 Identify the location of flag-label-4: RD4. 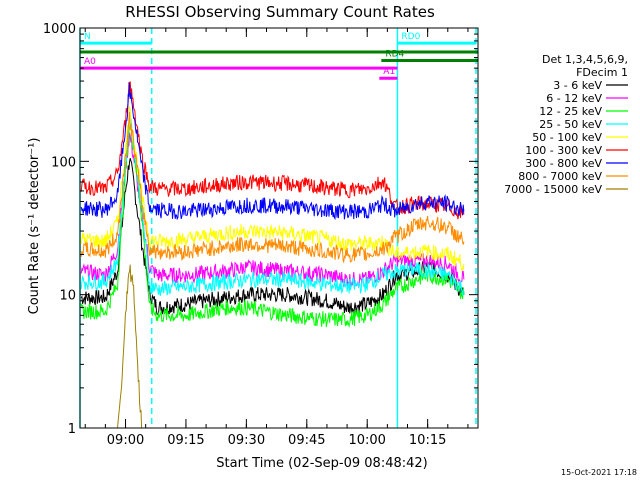
(394, 55).